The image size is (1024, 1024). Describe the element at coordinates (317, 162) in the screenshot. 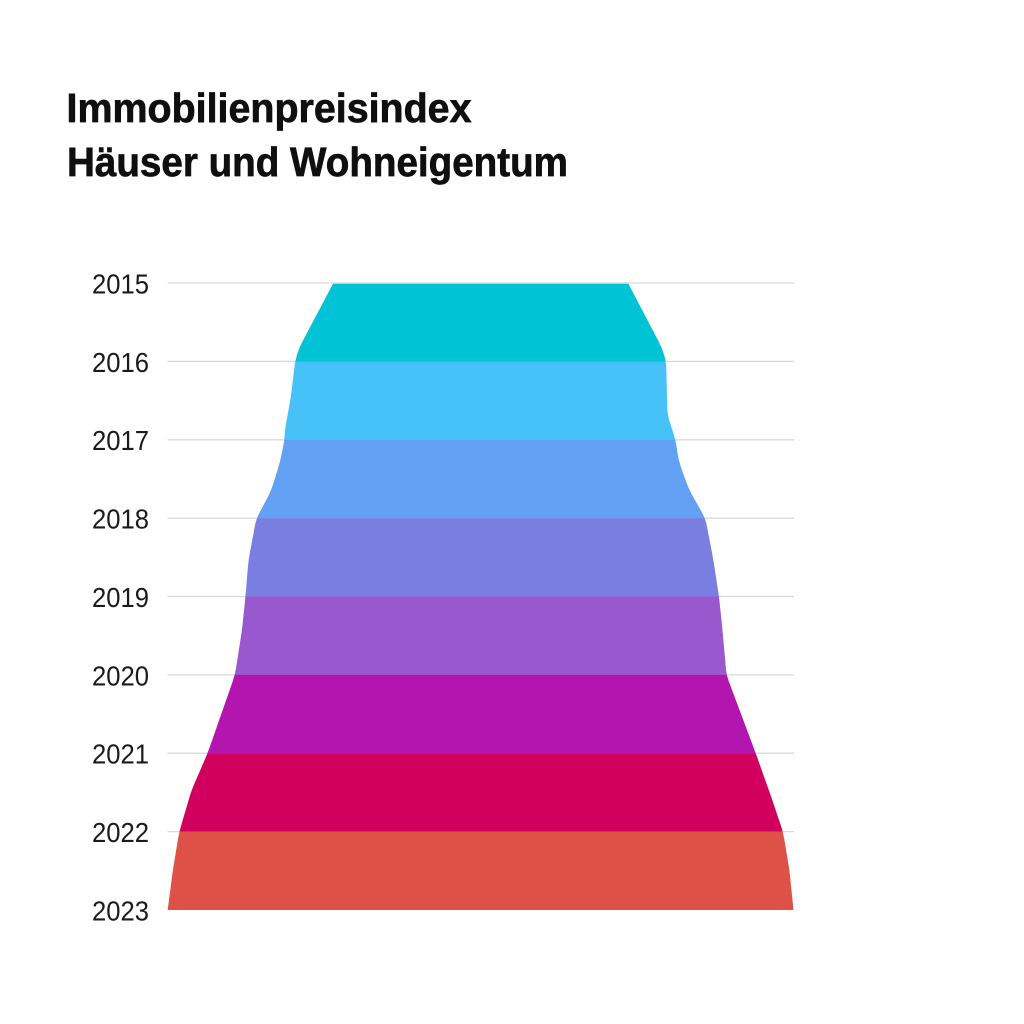

I see `svg-text: Häuser und Wohneigentum` at that location.